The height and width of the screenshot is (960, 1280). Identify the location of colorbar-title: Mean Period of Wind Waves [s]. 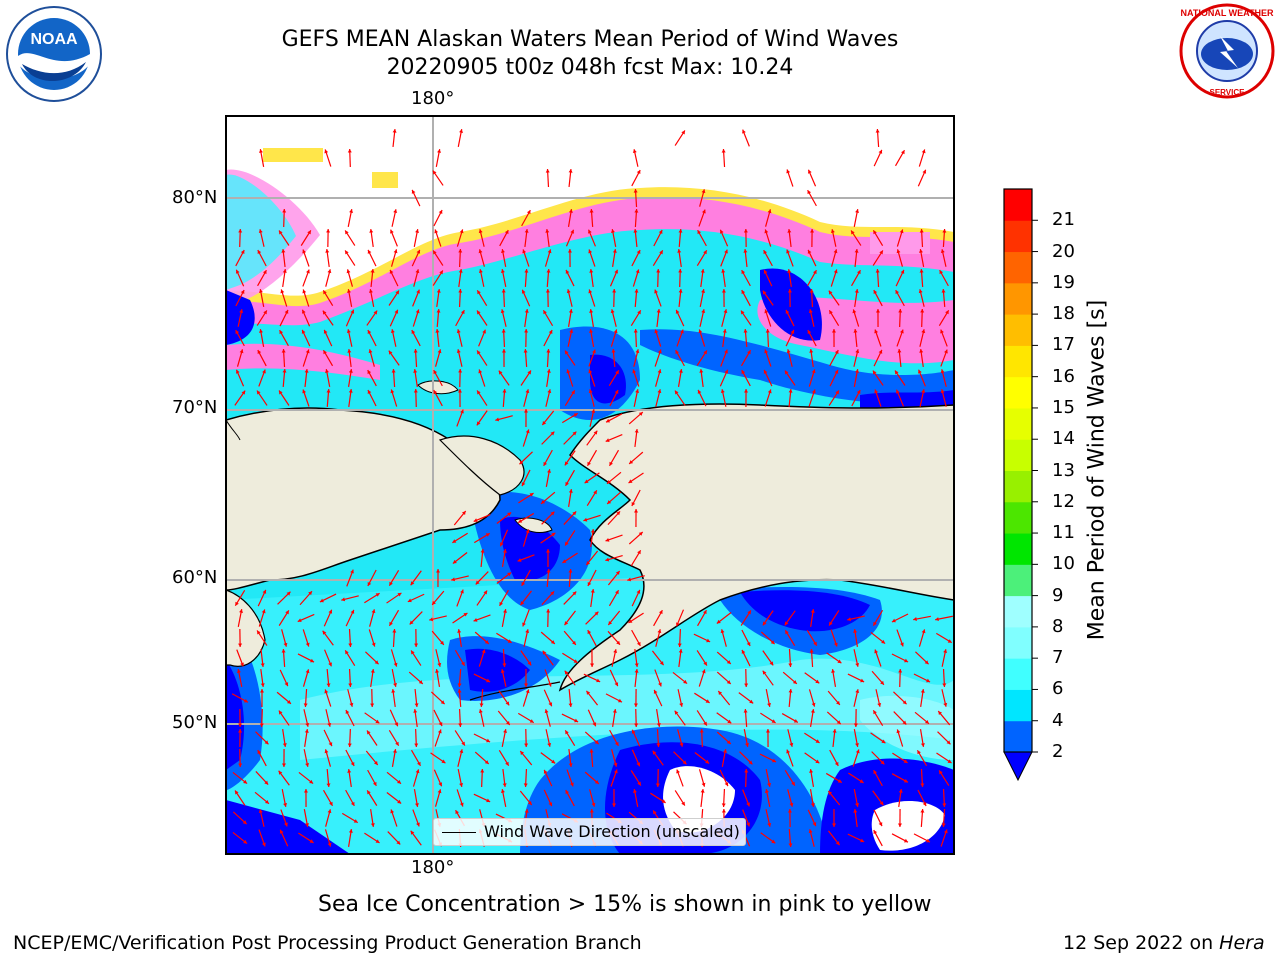
(1097, 470).